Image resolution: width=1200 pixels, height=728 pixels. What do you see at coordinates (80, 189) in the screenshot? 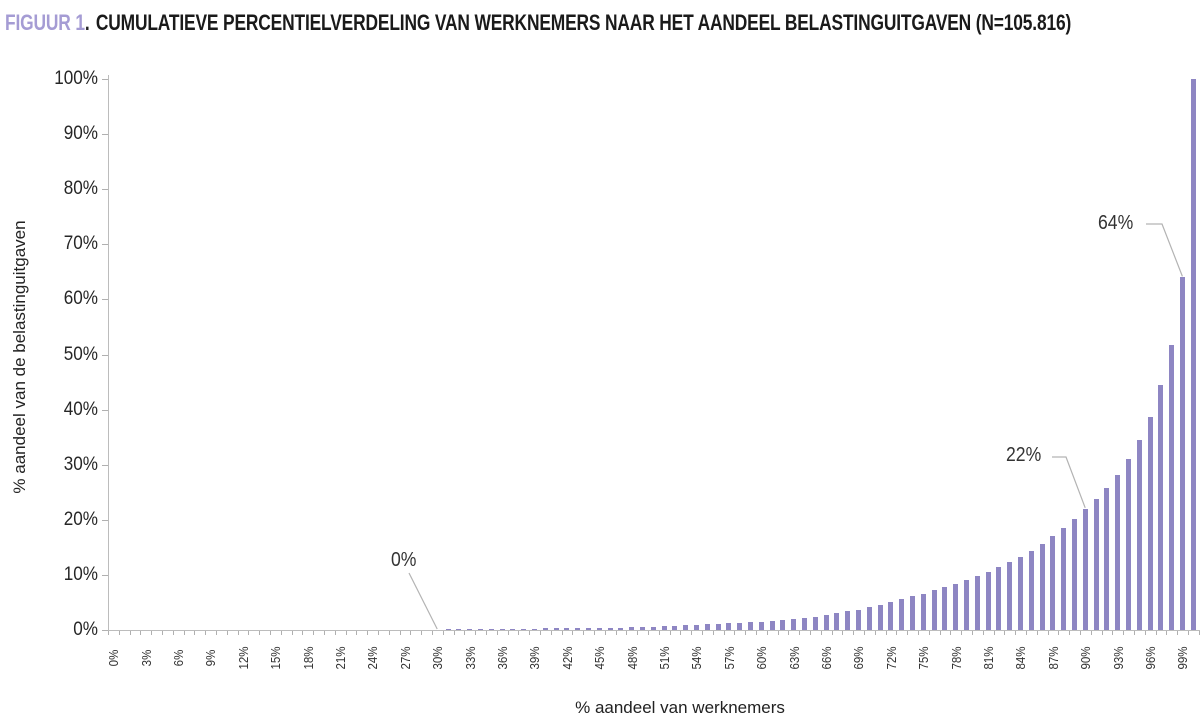
I see `y-tick-label: 80%` at bounding box center [80, 189].